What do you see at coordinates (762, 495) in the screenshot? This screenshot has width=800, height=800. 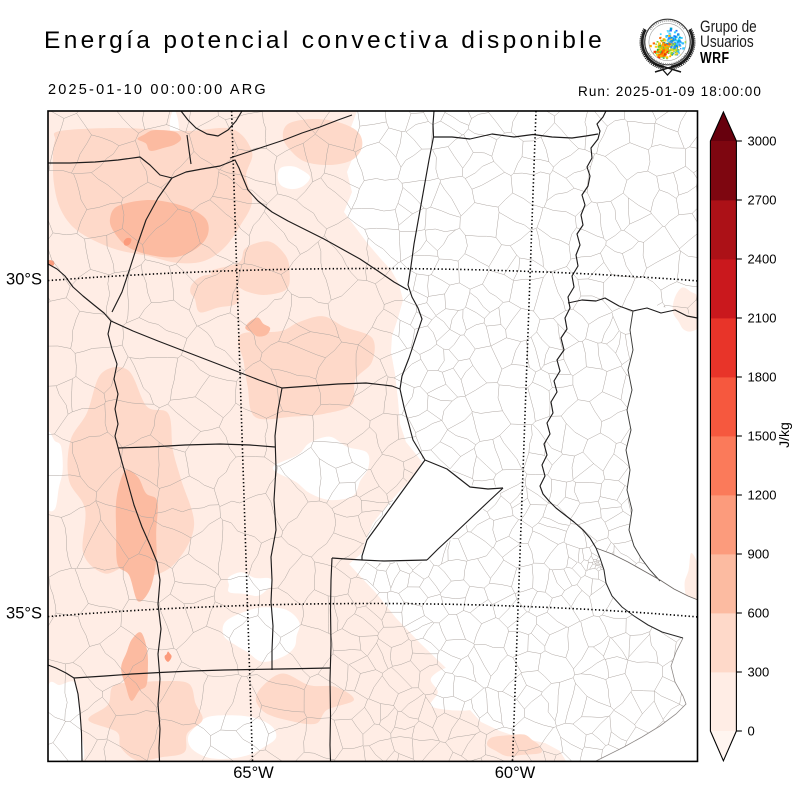 I see `svg-text: 1200` at bounding box center [762, 495].